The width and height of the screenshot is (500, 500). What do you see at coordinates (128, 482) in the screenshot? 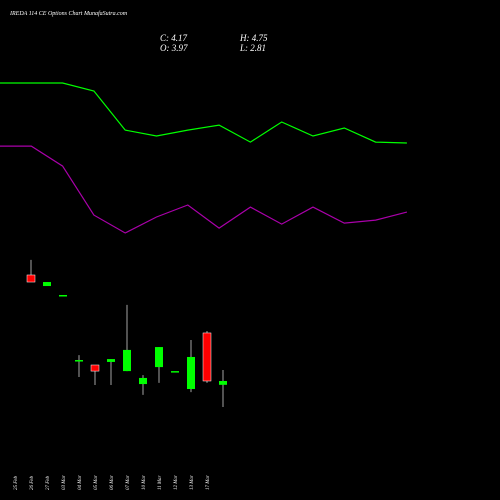
I see `x-tick-label: 07 Mar` at bounding box center [128, 482].